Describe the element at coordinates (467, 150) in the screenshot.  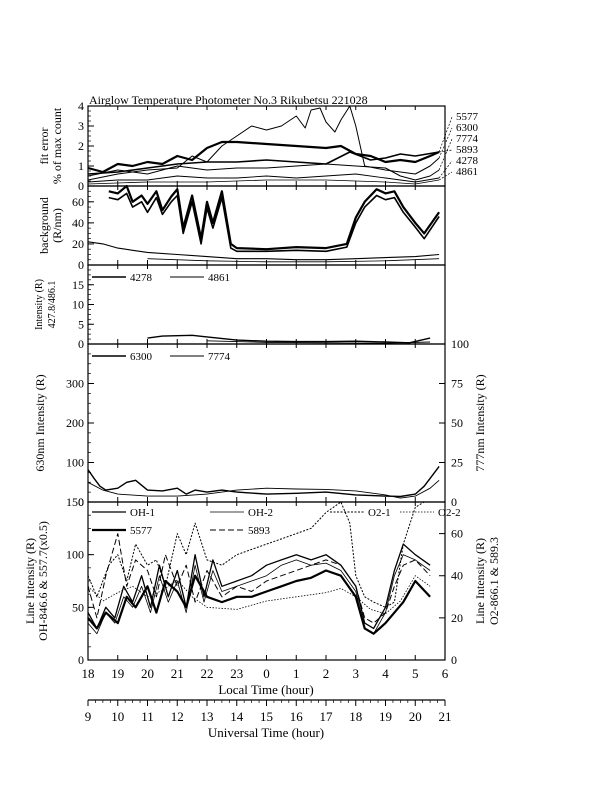
I see `series-end-label: 5893` at that location.